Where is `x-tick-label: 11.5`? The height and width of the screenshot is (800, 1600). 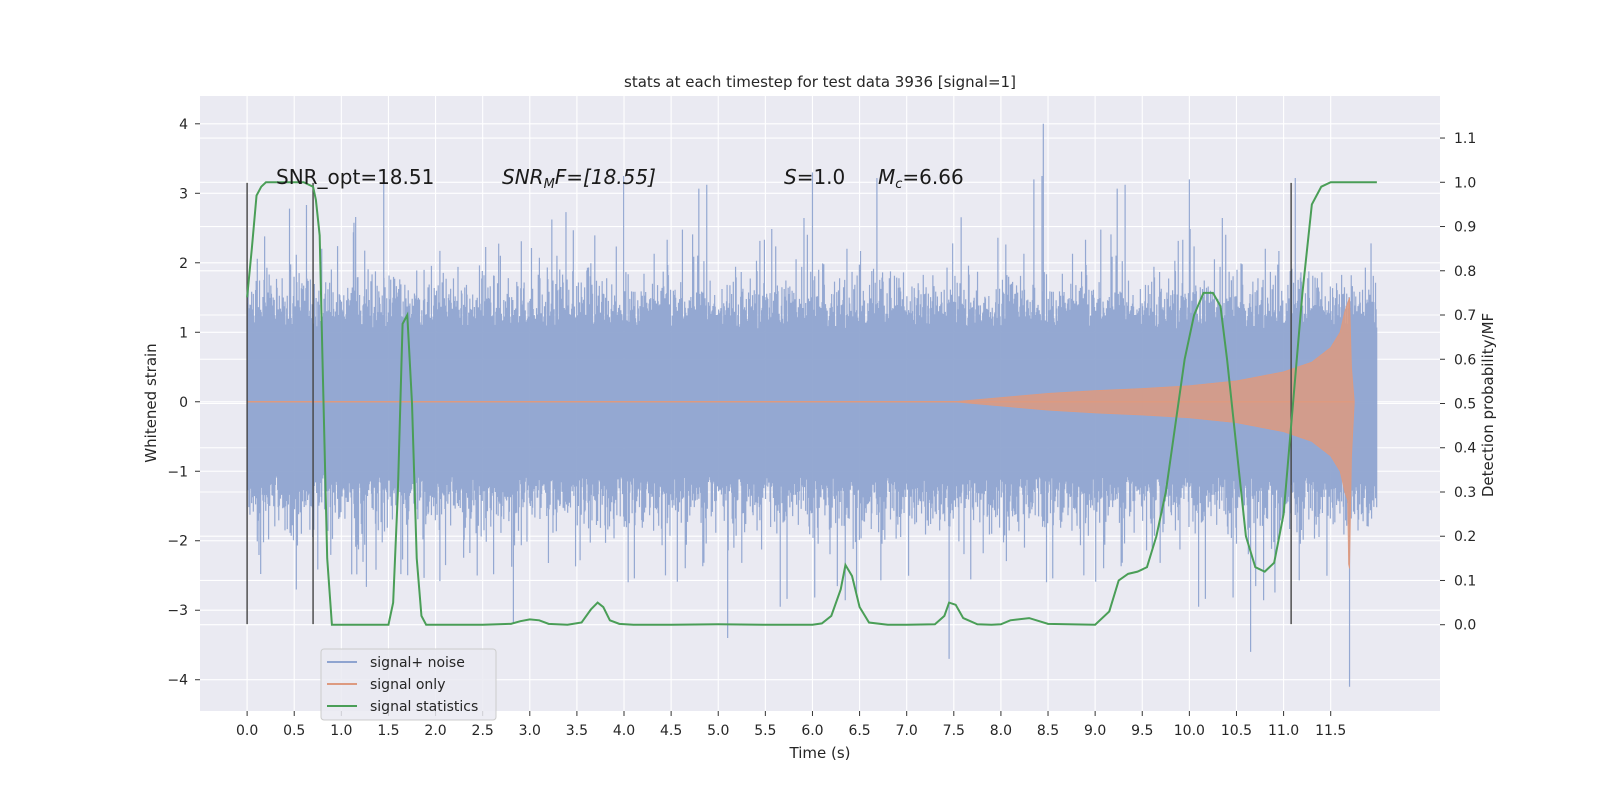 x-tick-label: 11.5 is located at coordinates (1330, 731).